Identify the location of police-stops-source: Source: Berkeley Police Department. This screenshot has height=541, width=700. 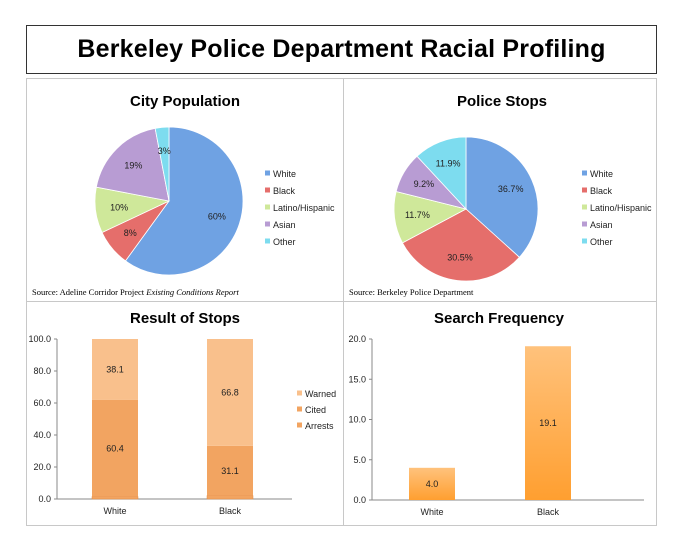
(411, 292).